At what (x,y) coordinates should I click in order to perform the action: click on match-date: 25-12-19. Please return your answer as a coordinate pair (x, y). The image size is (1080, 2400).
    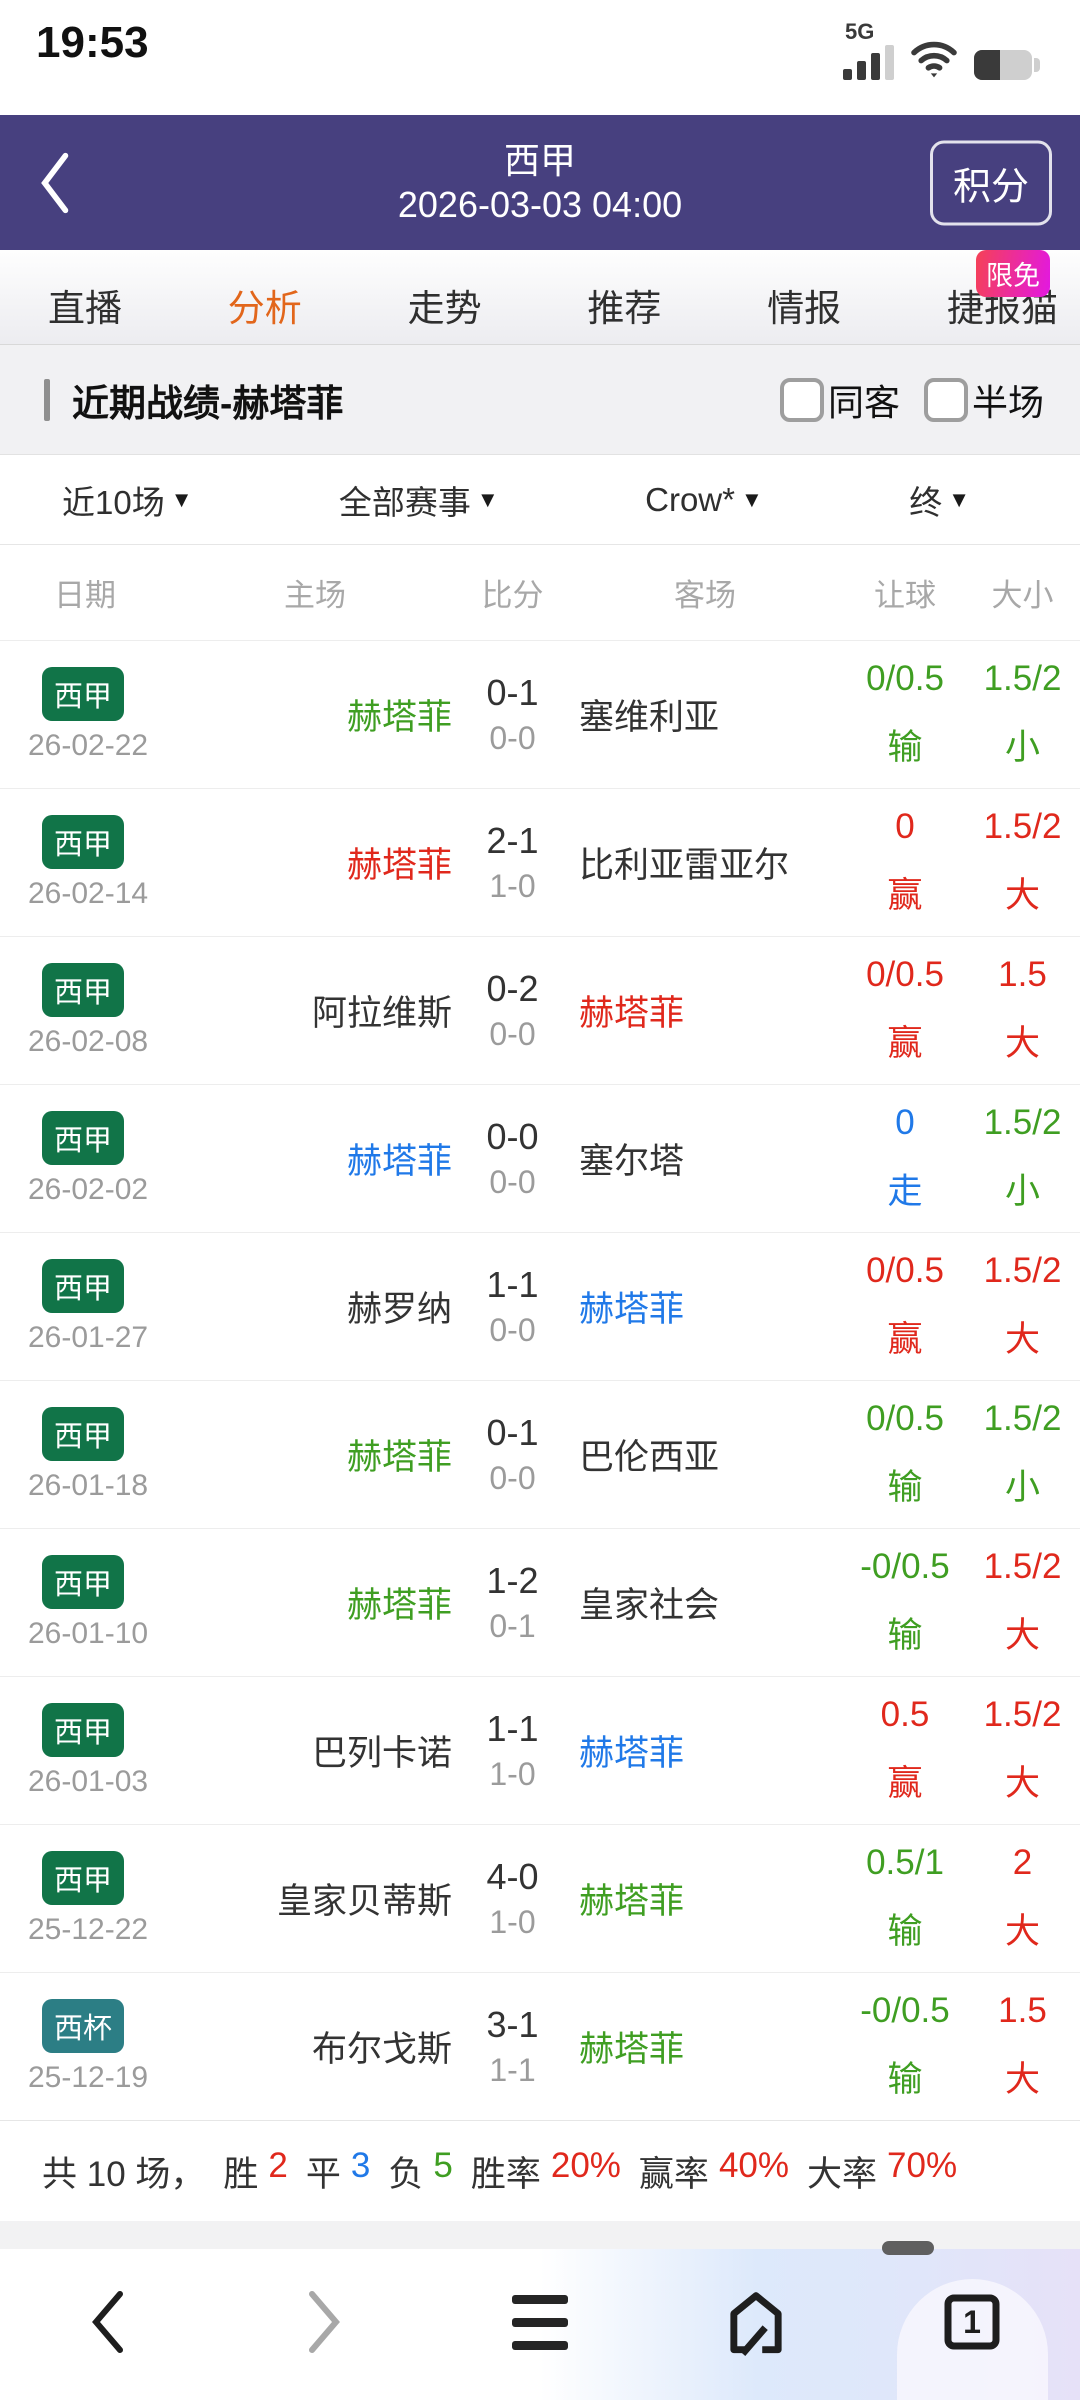
    Looking at the image, I should click on (88, 2077).